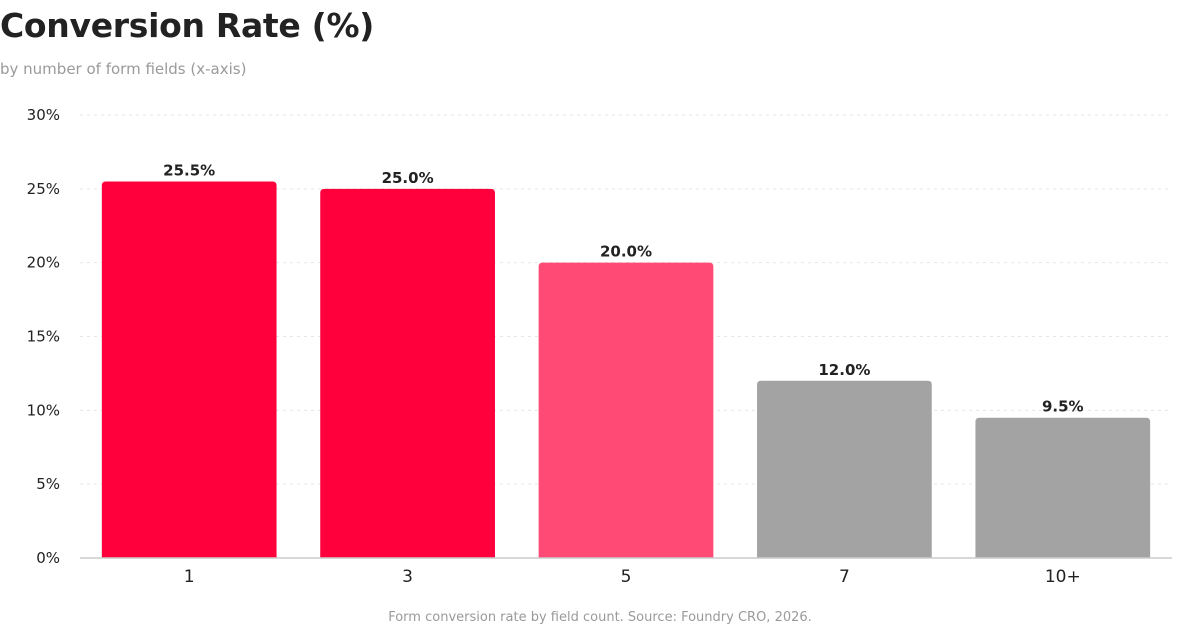 Image resolution: width=1200 pixels, height=630 pixels. I want to click on data-label: 25.5%, so click(189, 170).